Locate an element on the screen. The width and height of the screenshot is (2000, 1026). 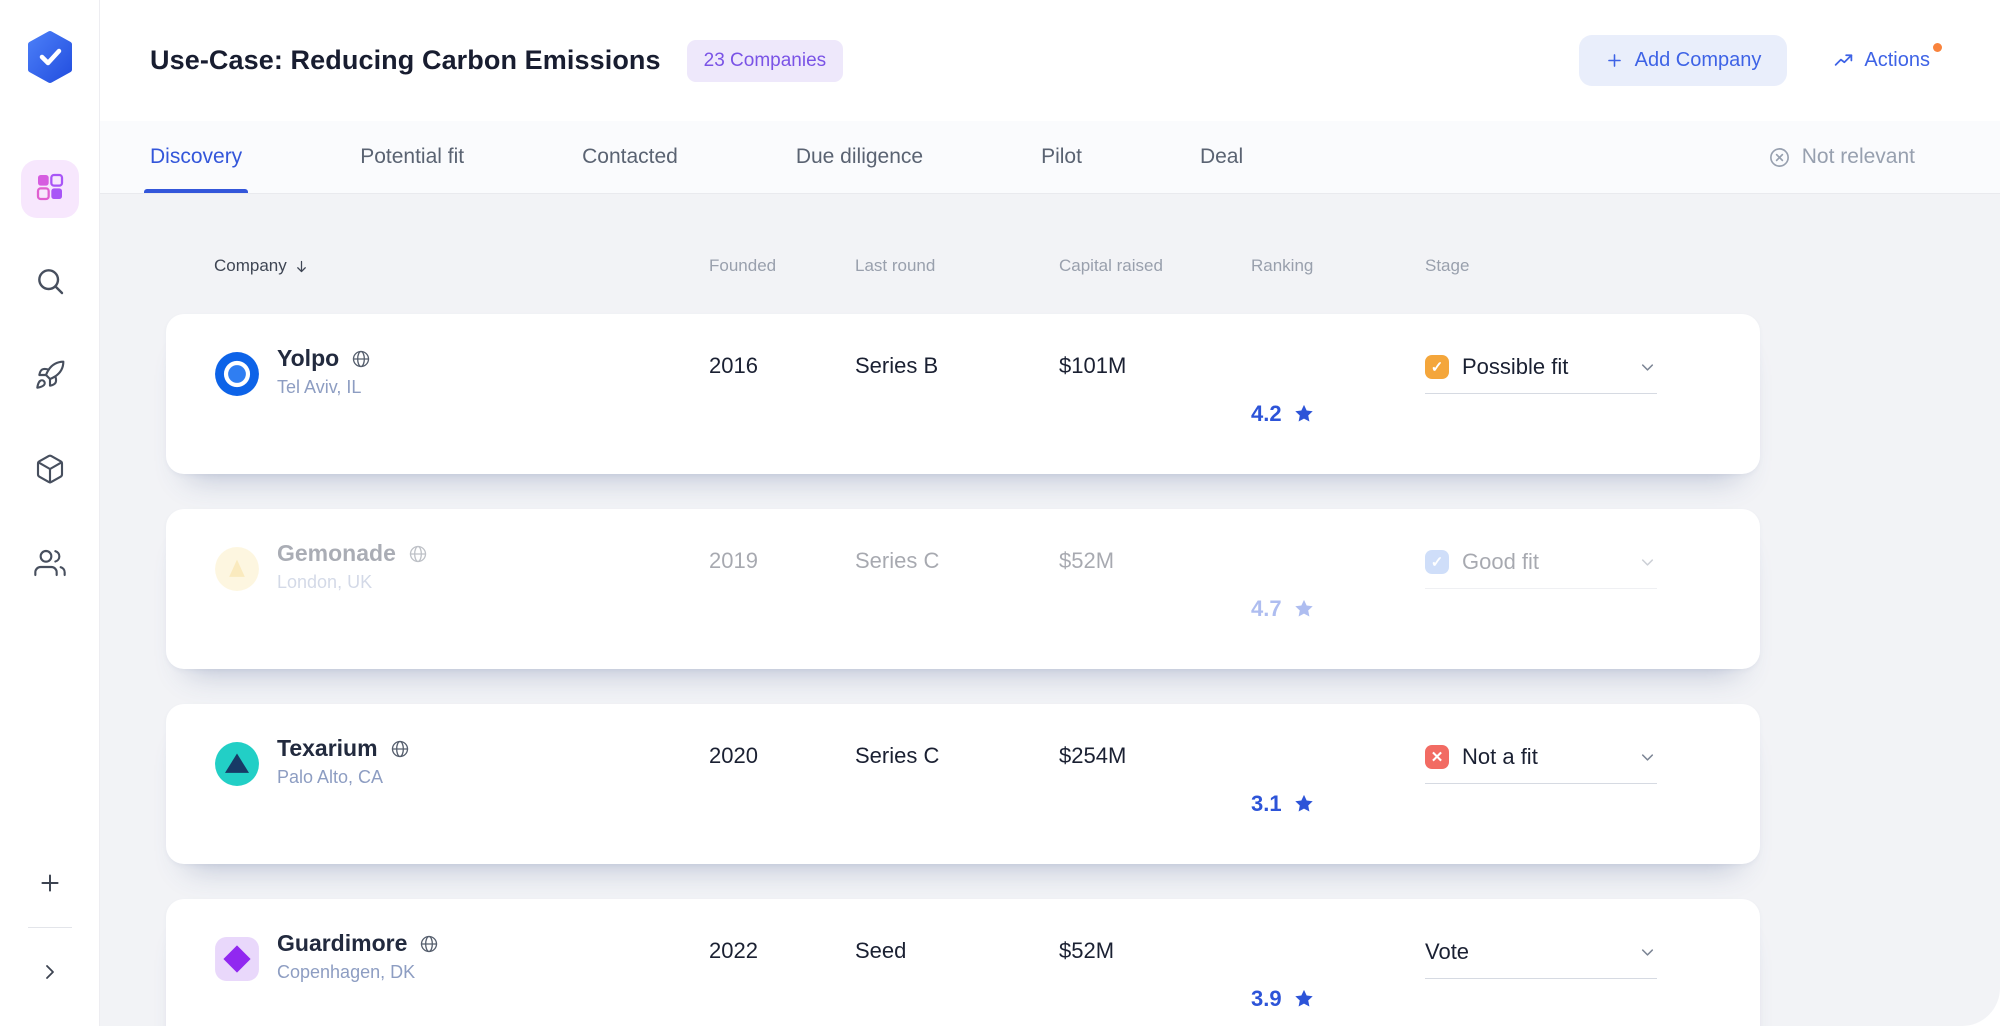
tab-label: Pilot is located at coordinates (1061, 156).